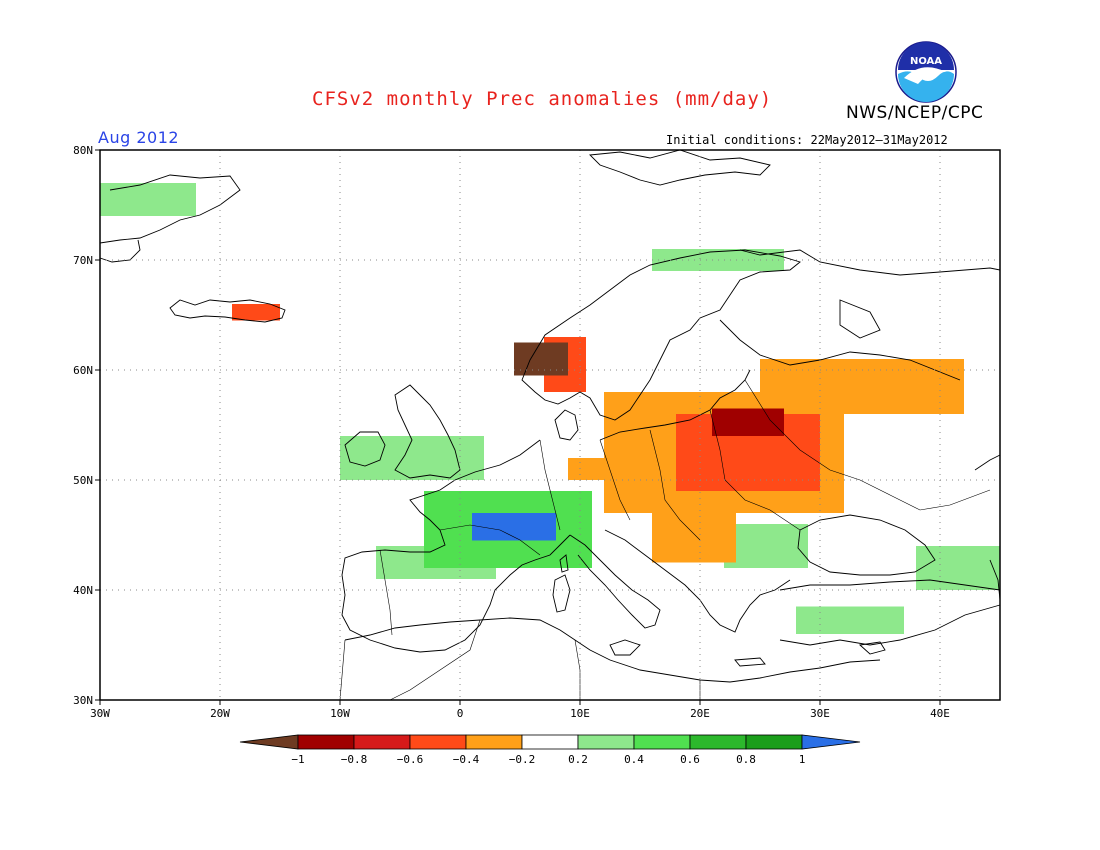 This screenshot has height=850, width=1100. I want to click on noaa-logo: NOAA, so click(926, 72).